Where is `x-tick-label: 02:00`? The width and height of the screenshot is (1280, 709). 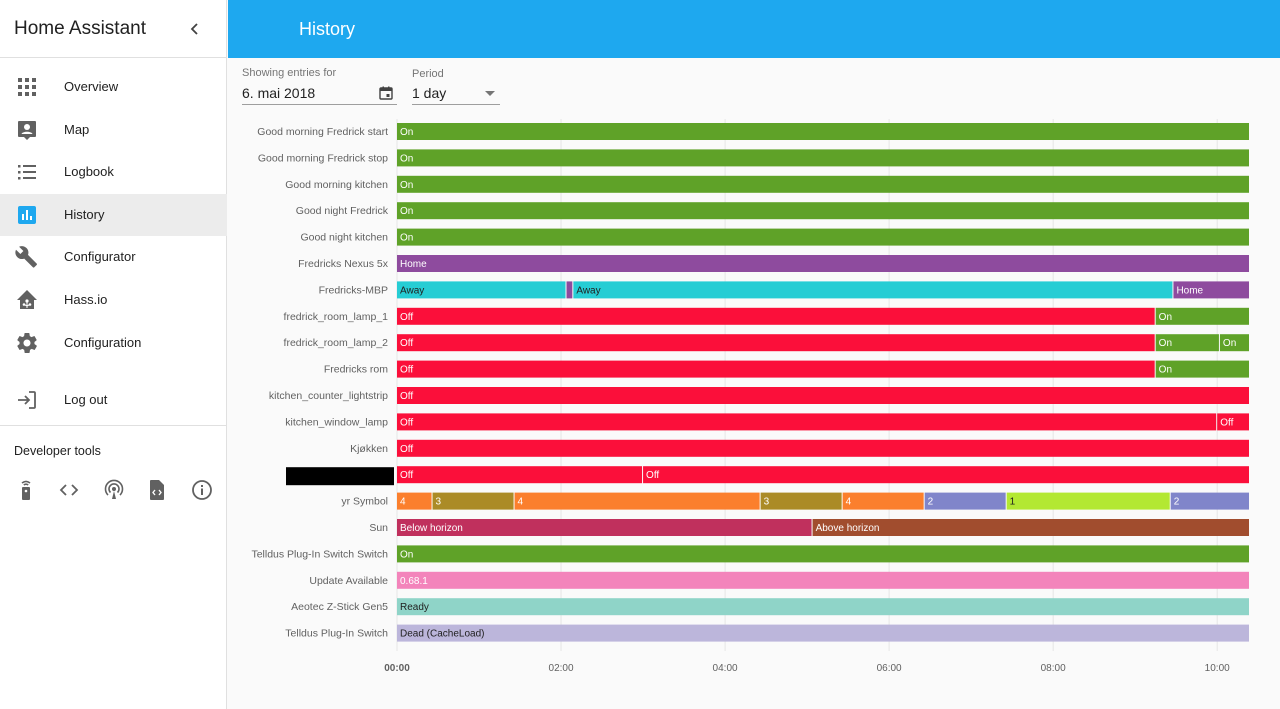
x-tick-label: 02:00 is located at coordinates (561, 668).